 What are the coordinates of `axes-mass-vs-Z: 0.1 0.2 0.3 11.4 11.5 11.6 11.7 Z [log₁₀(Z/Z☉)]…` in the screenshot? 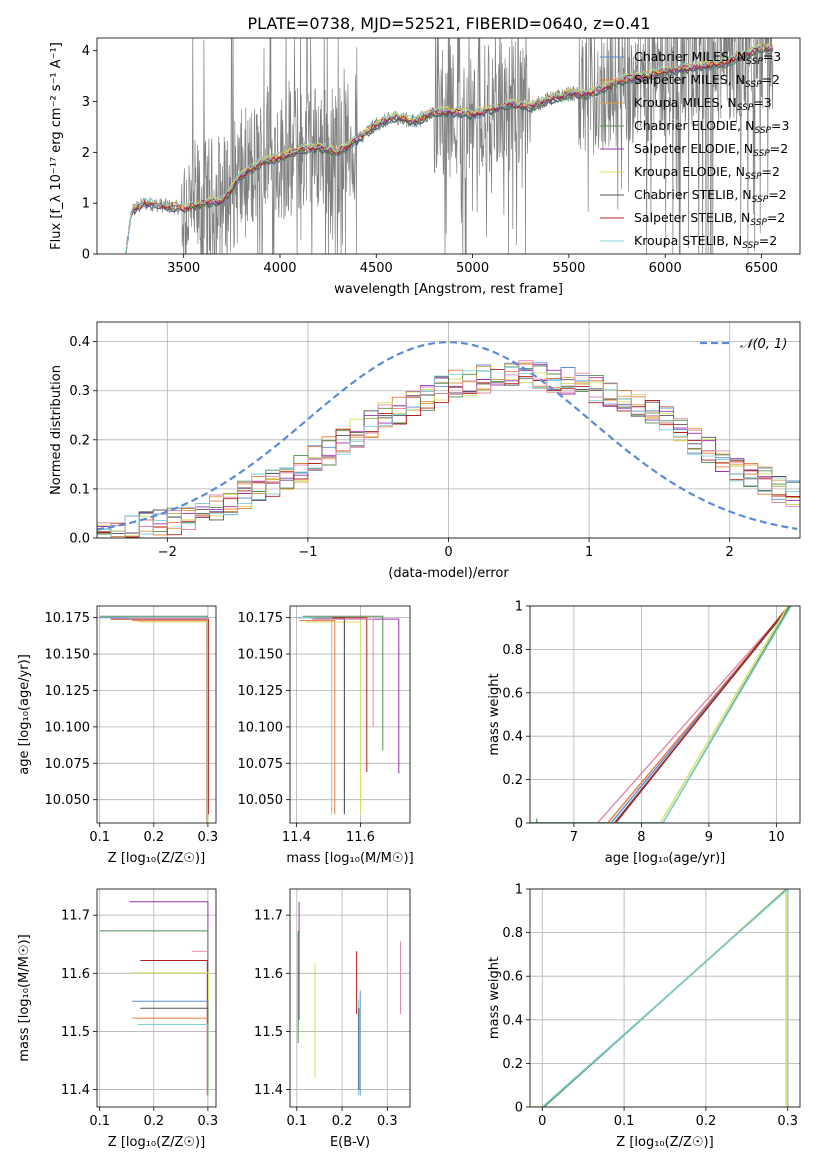 It's located at (118, 1019).